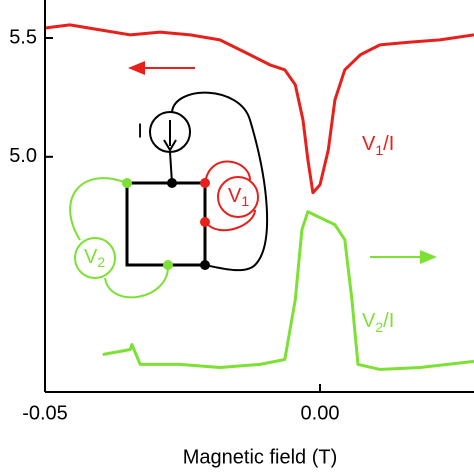 This screenshot has height=474, width=474. What do you see at coordinates (91, 257) in the screenshot?
I see `v2-text: V` at bounding box center [91, 257].